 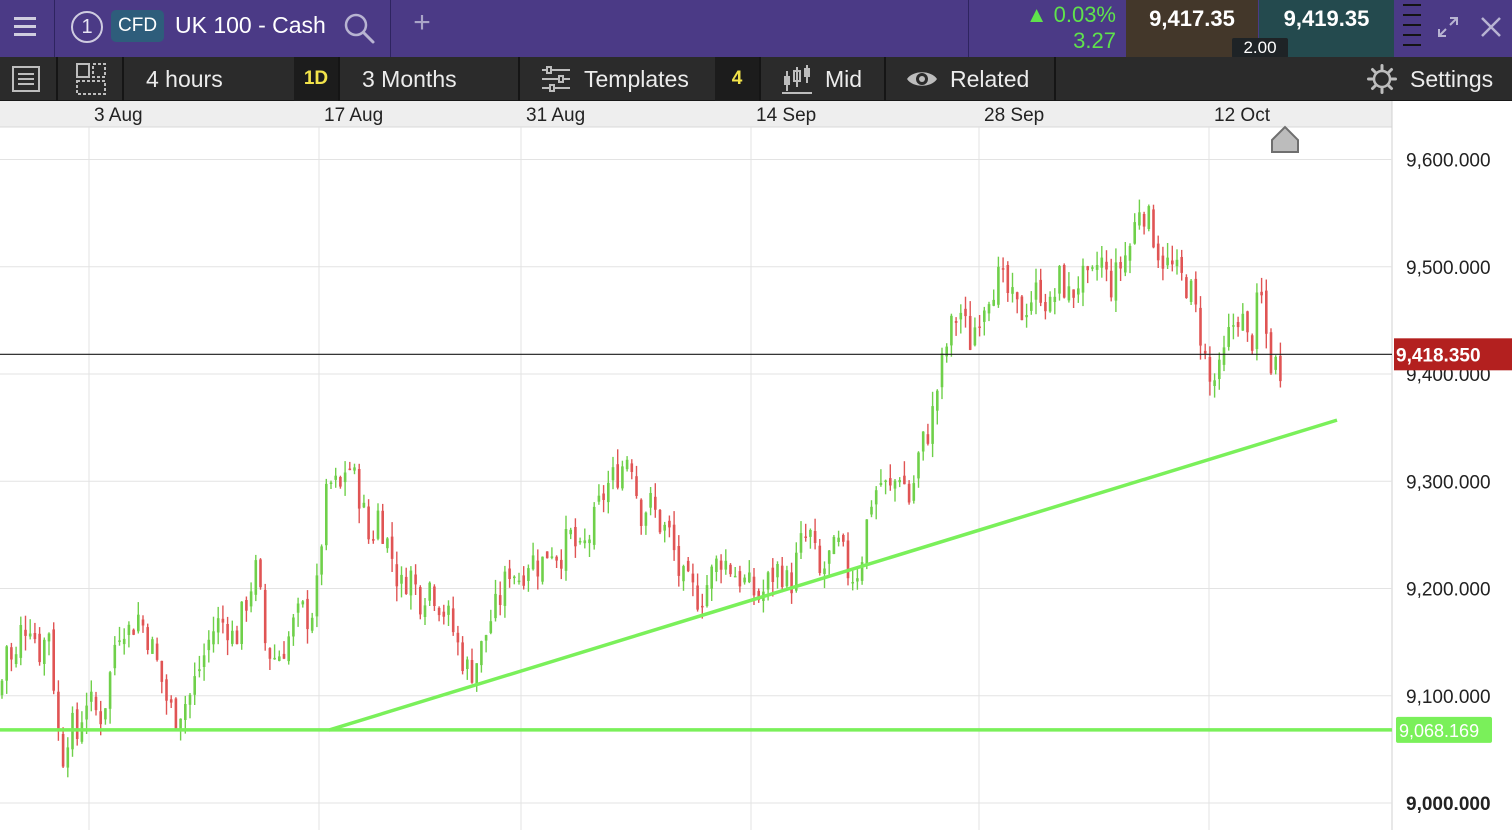 What do you see at coordinates (91, 79) in the screenshot?
I see `layout-icon` at bounding box center [91, 79].